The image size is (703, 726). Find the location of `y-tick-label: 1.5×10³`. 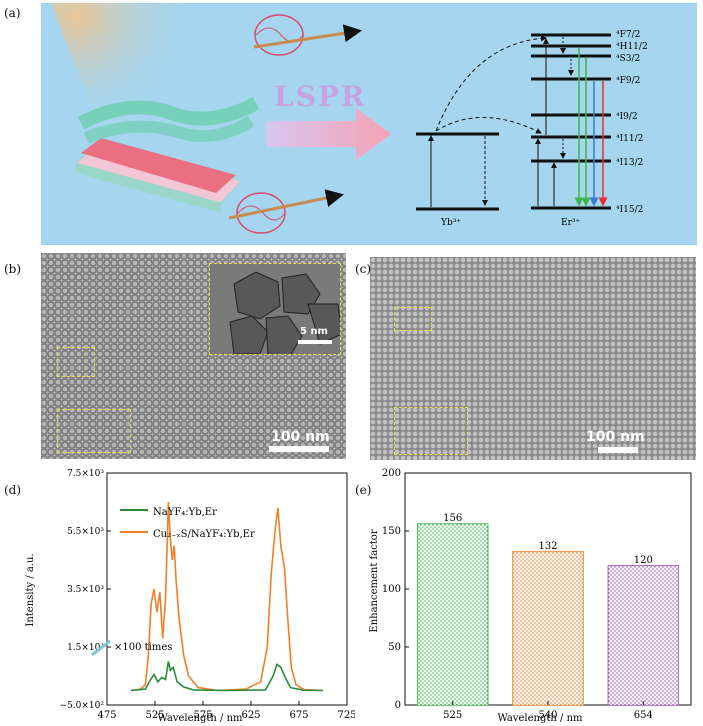

y-tick-label: 1.5×10³ is located at coordinates (85, 648).